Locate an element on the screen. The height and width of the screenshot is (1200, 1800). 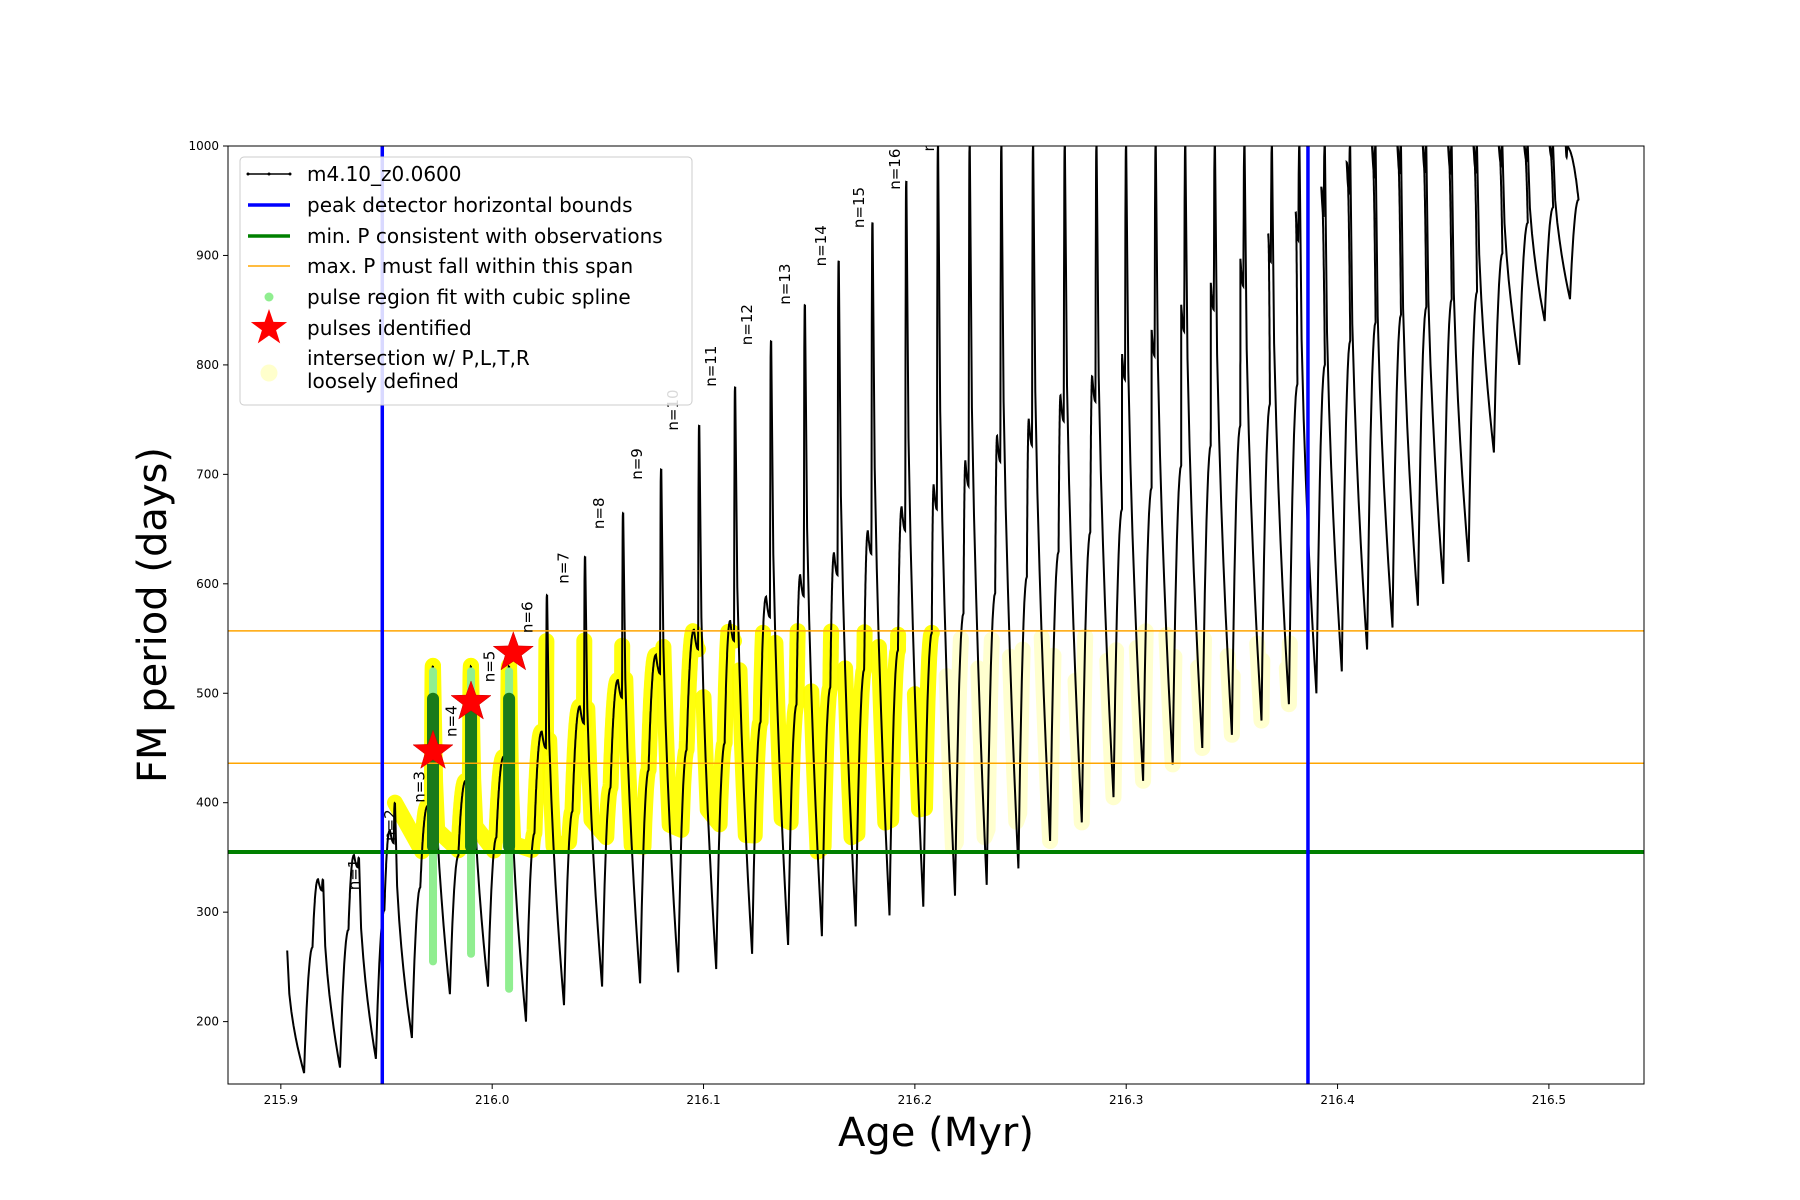
legend-label-max-p: max. P must fall within this span is located at coordinates (470, 266).